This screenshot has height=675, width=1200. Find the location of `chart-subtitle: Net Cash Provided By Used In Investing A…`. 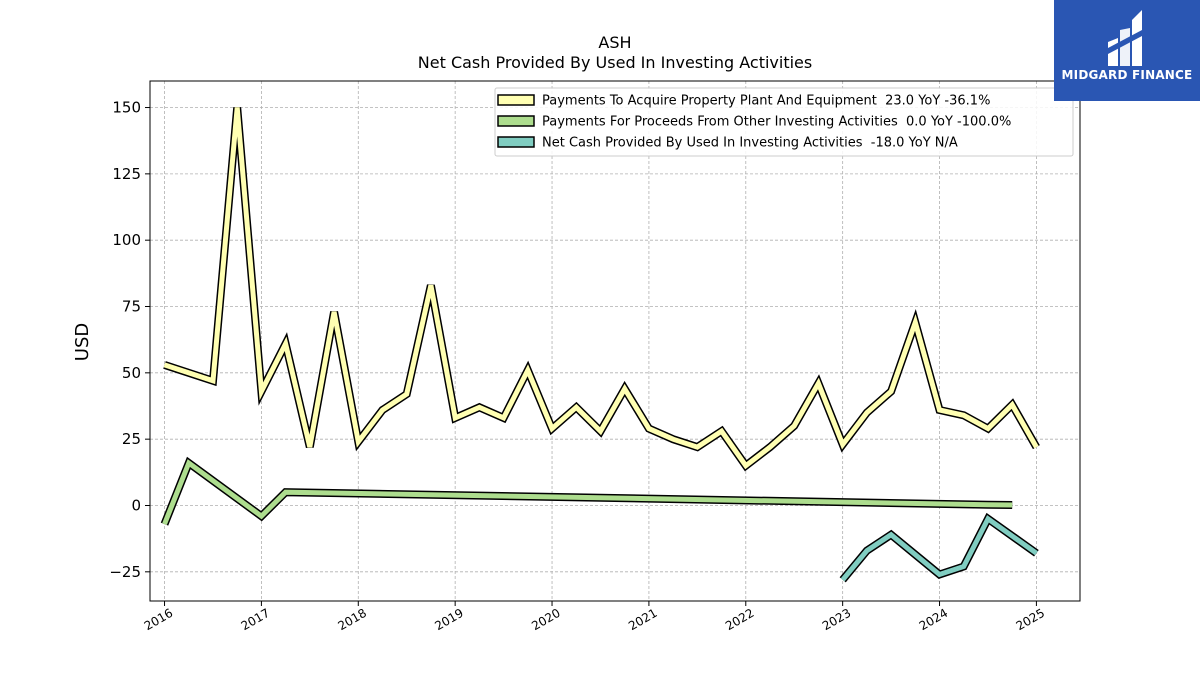

chart-subtitle: Net Cash Provided By Used In Investing A… is located at coordinates (615, 62).